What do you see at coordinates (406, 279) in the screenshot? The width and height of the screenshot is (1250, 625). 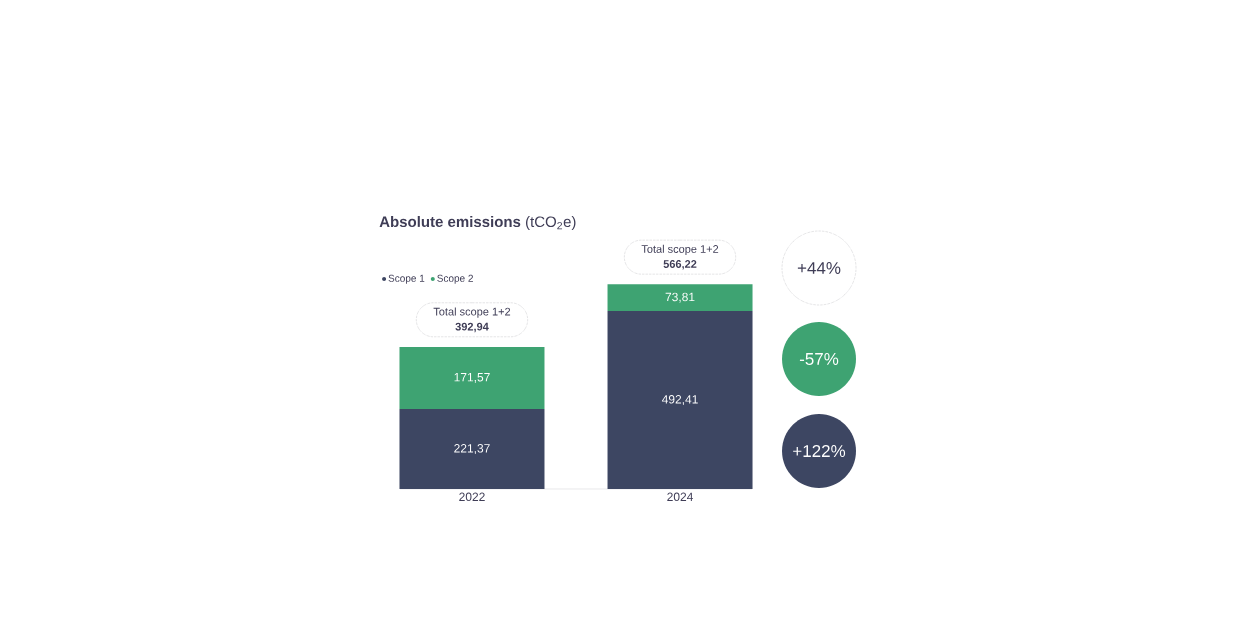 I see `legend-label: Scope 1` at bounding box center [406, 279].